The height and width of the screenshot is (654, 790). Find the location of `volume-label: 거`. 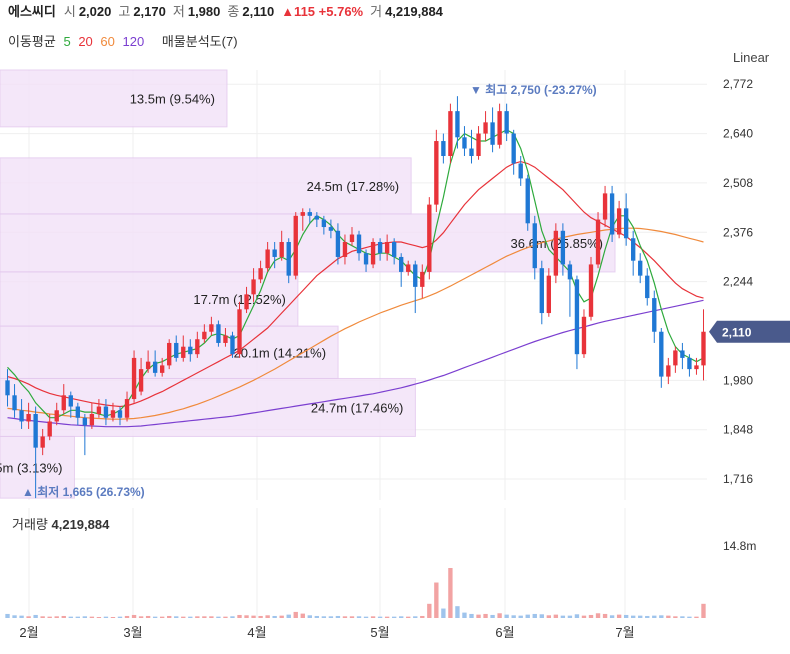

volume-label: 거 is located at coordinates (376, 11).